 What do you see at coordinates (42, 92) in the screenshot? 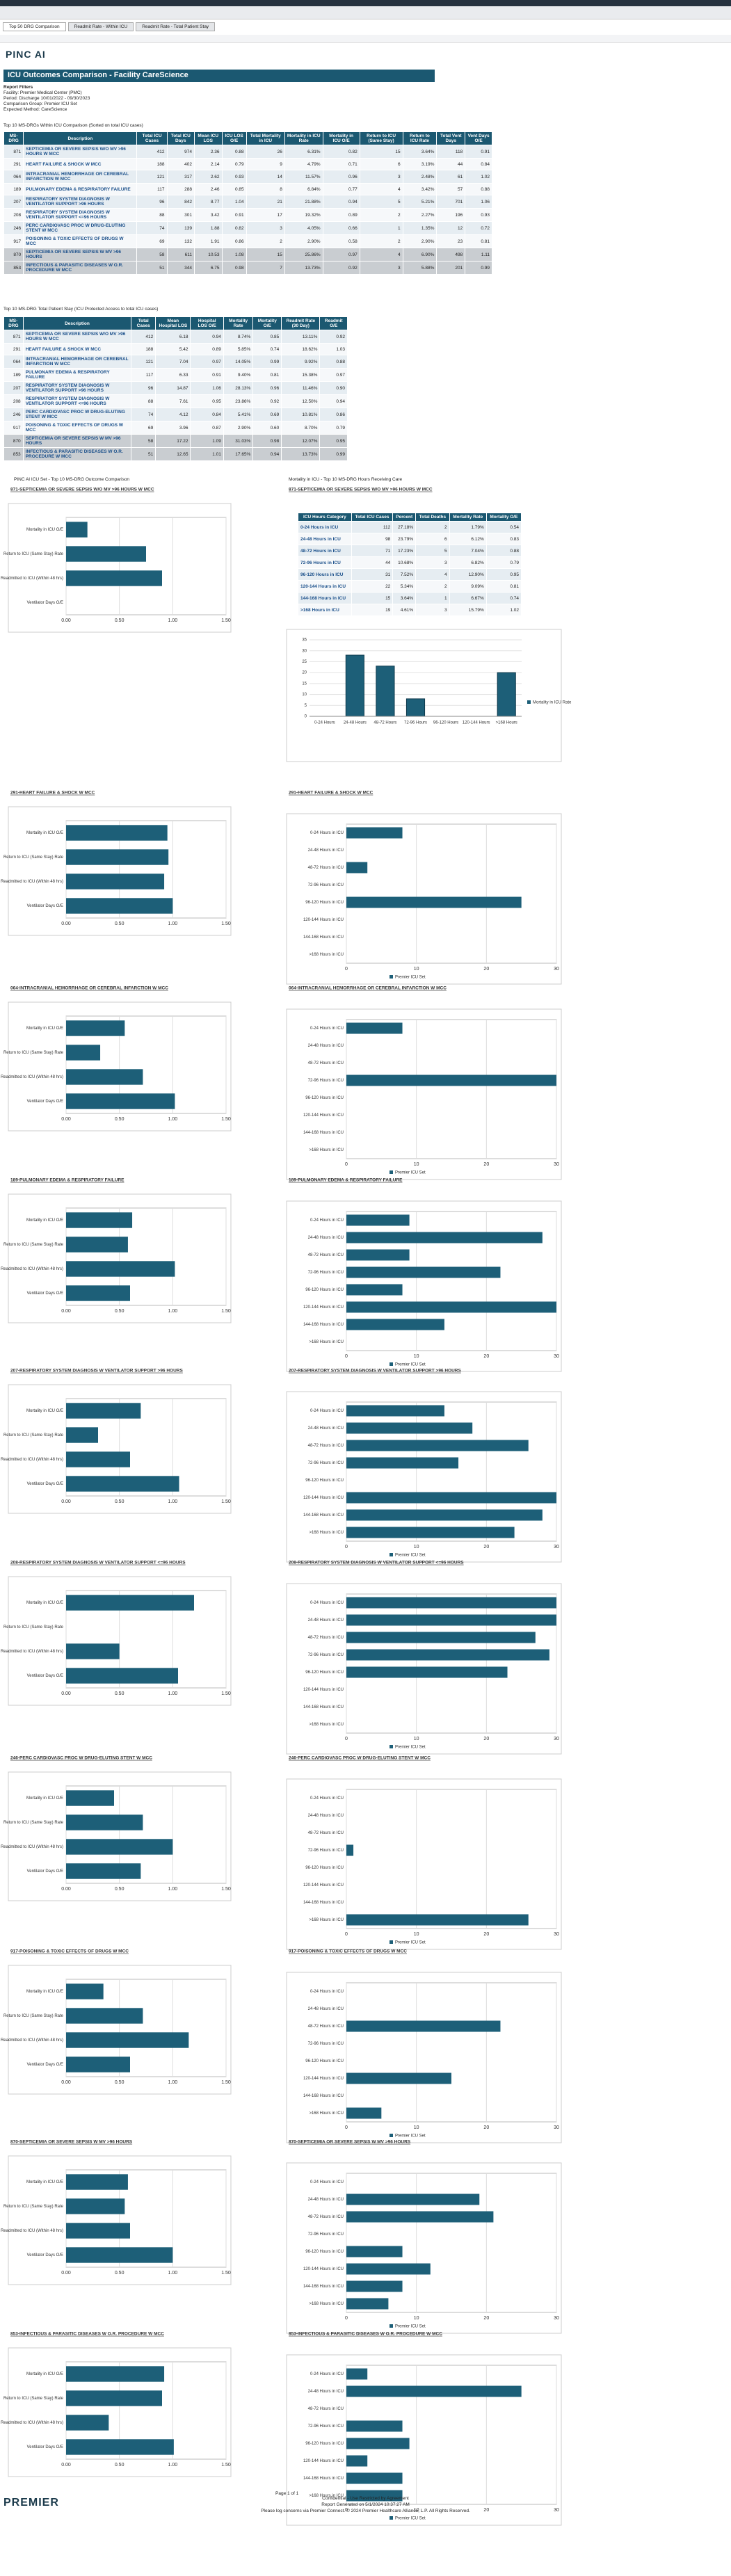
I see `filter-line: Facility: Premier Medical Center (PMC)` at bounding box center [42, 92].